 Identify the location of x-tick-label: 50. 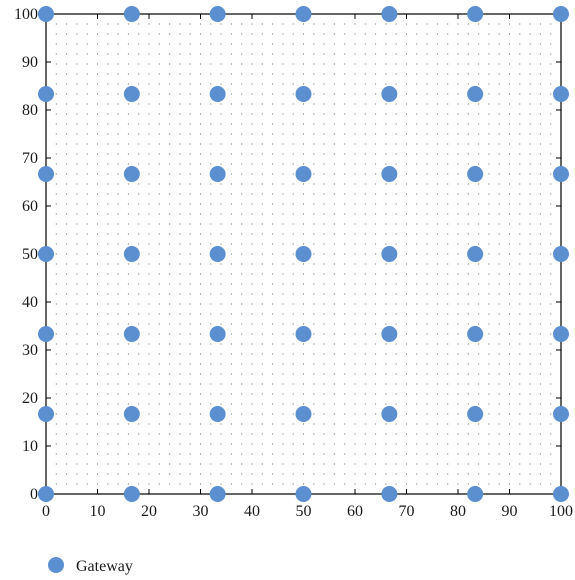
(304, 511).